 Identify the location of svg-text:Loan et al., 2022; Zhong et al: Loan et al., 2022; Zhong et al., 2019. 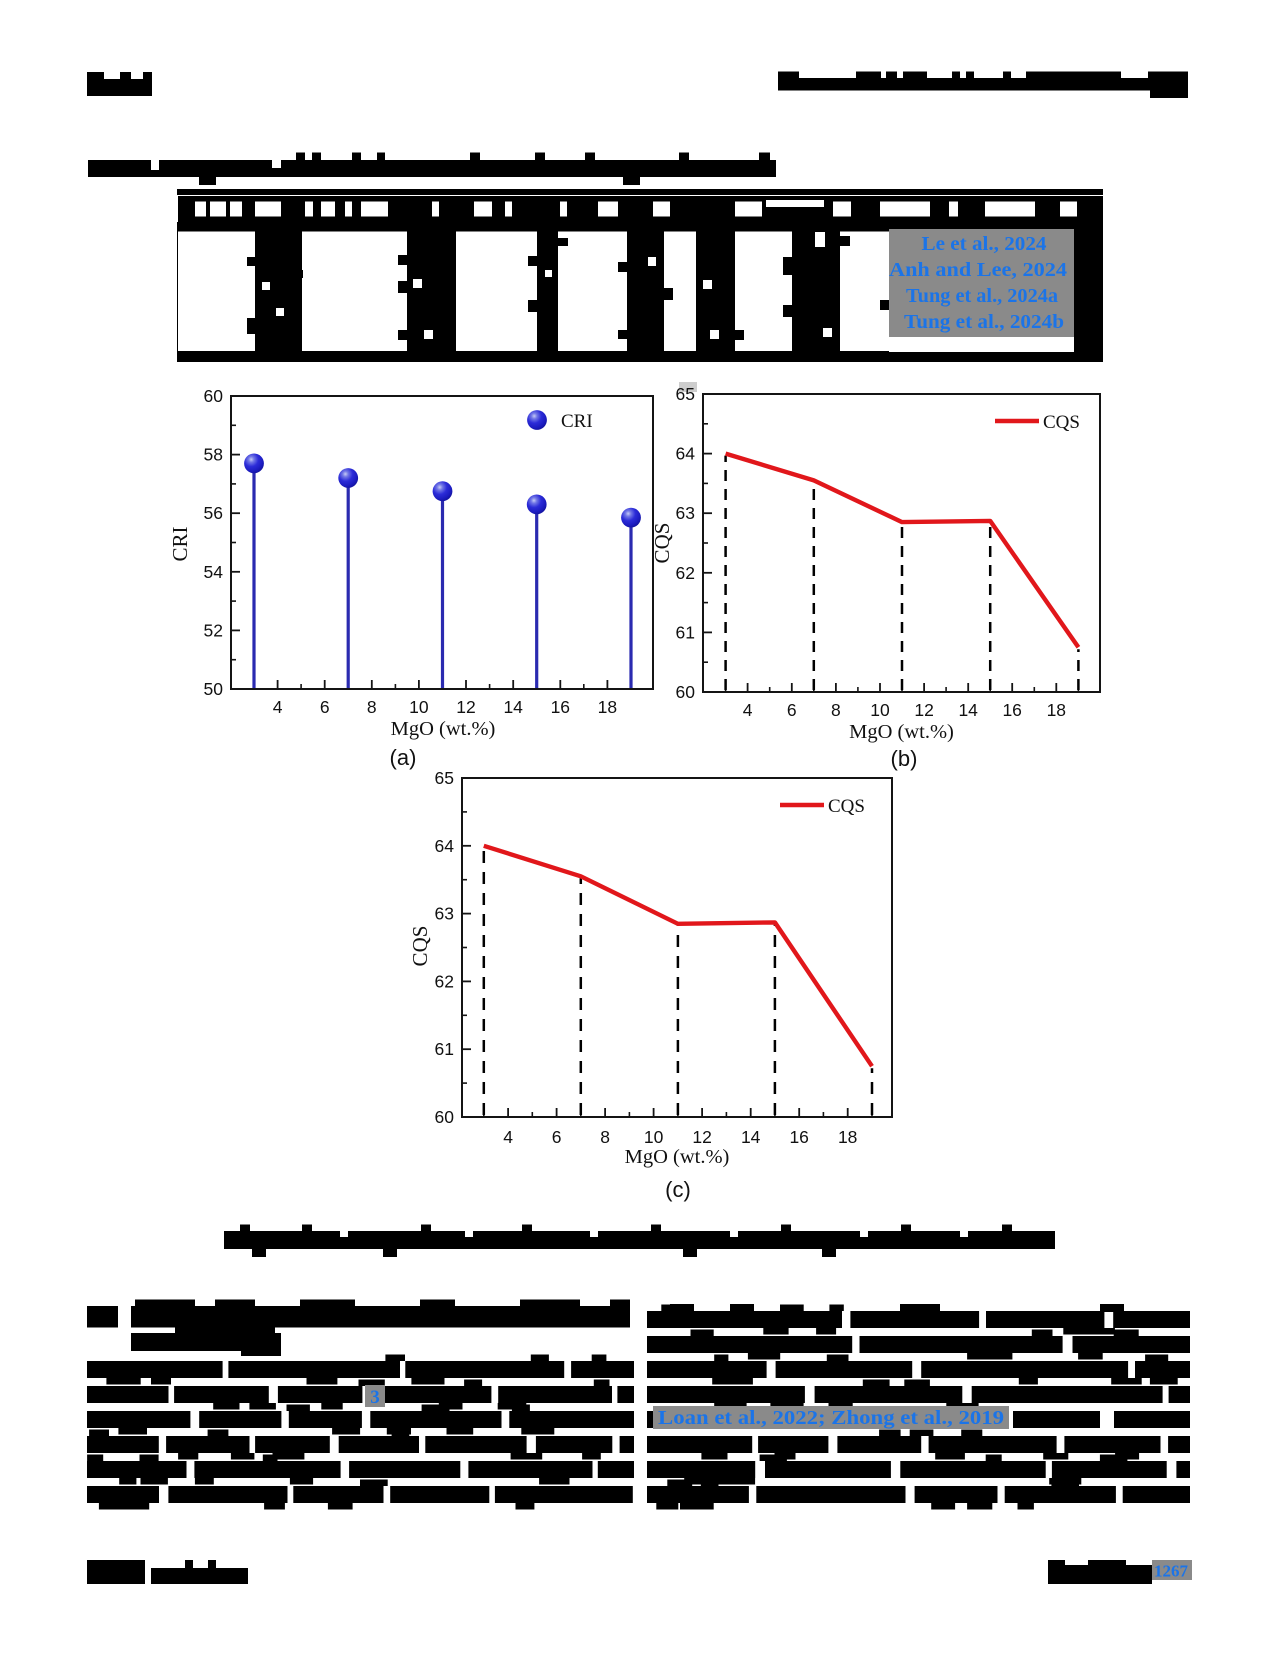
(831, 1418).